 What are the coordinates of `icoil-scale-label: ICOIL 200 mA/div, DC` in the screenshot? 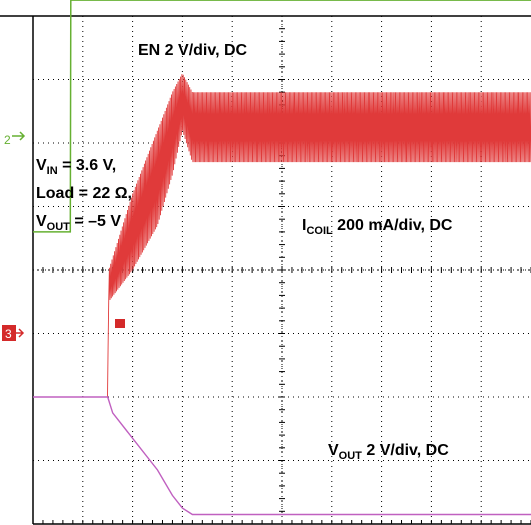 It's located at (377, 227).